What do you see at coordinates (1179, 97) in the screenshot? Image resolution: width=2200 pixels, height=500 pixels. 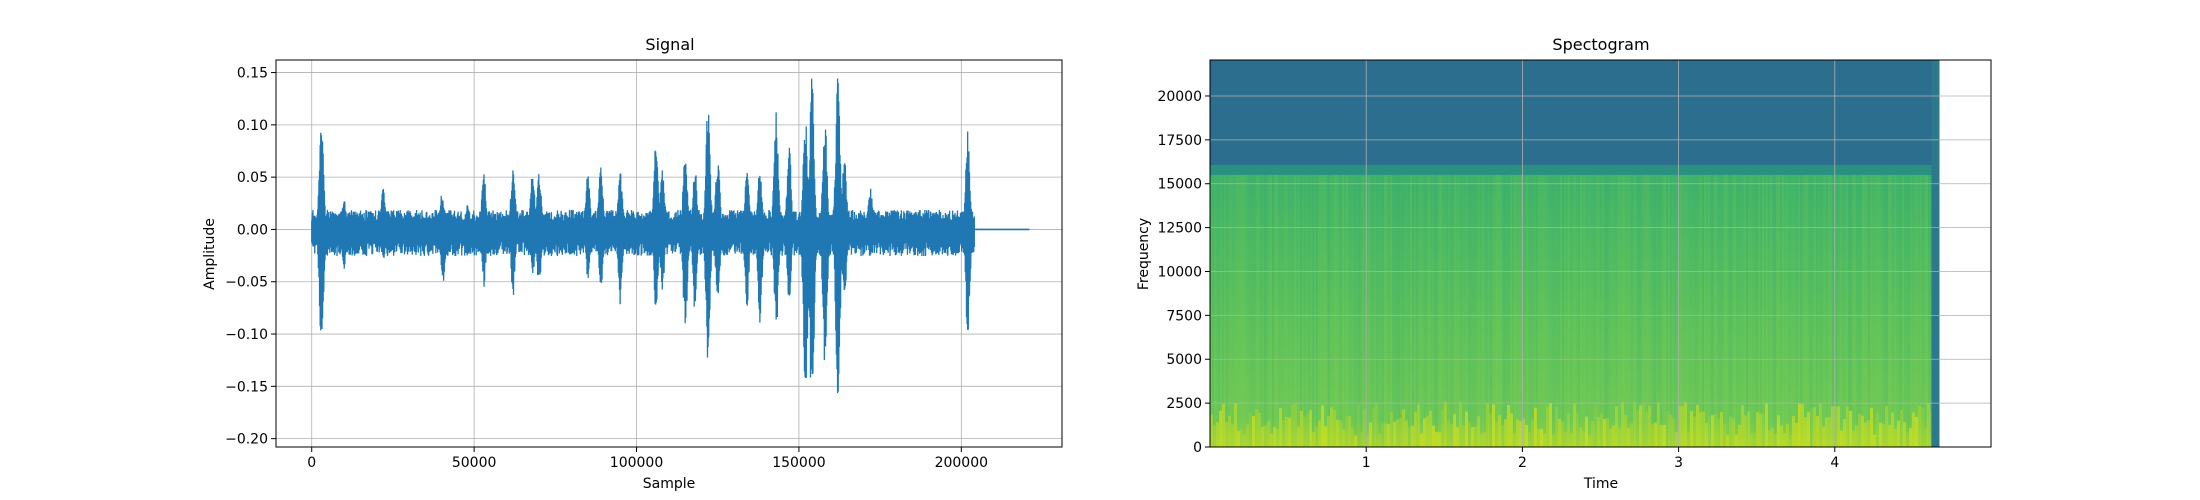 I see `spectrogram-y-tick-label: 20000` at bounding box center [1179, 97].